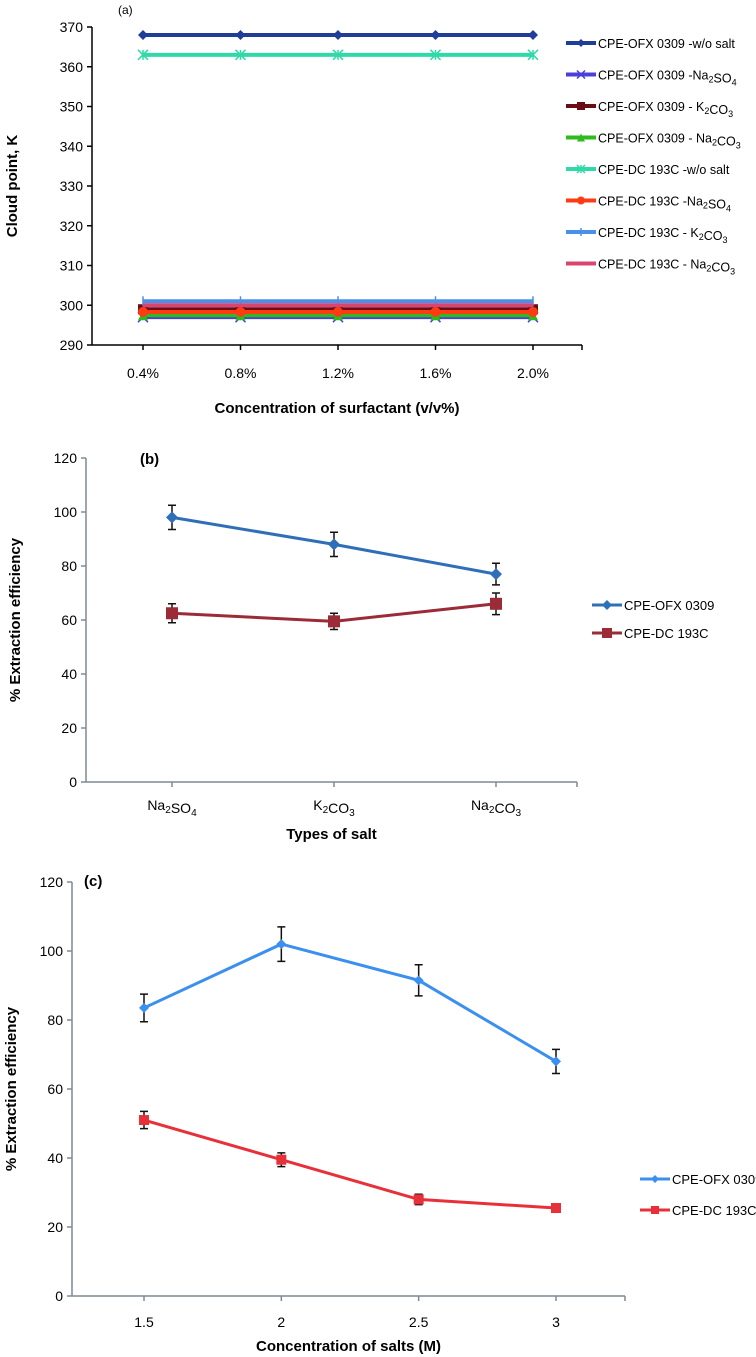 Image resolution: width=756 pixels, height=1357 pixels. I want to click on legend-item: CPE-DC 193C - K2CO3, so click(647, 235).